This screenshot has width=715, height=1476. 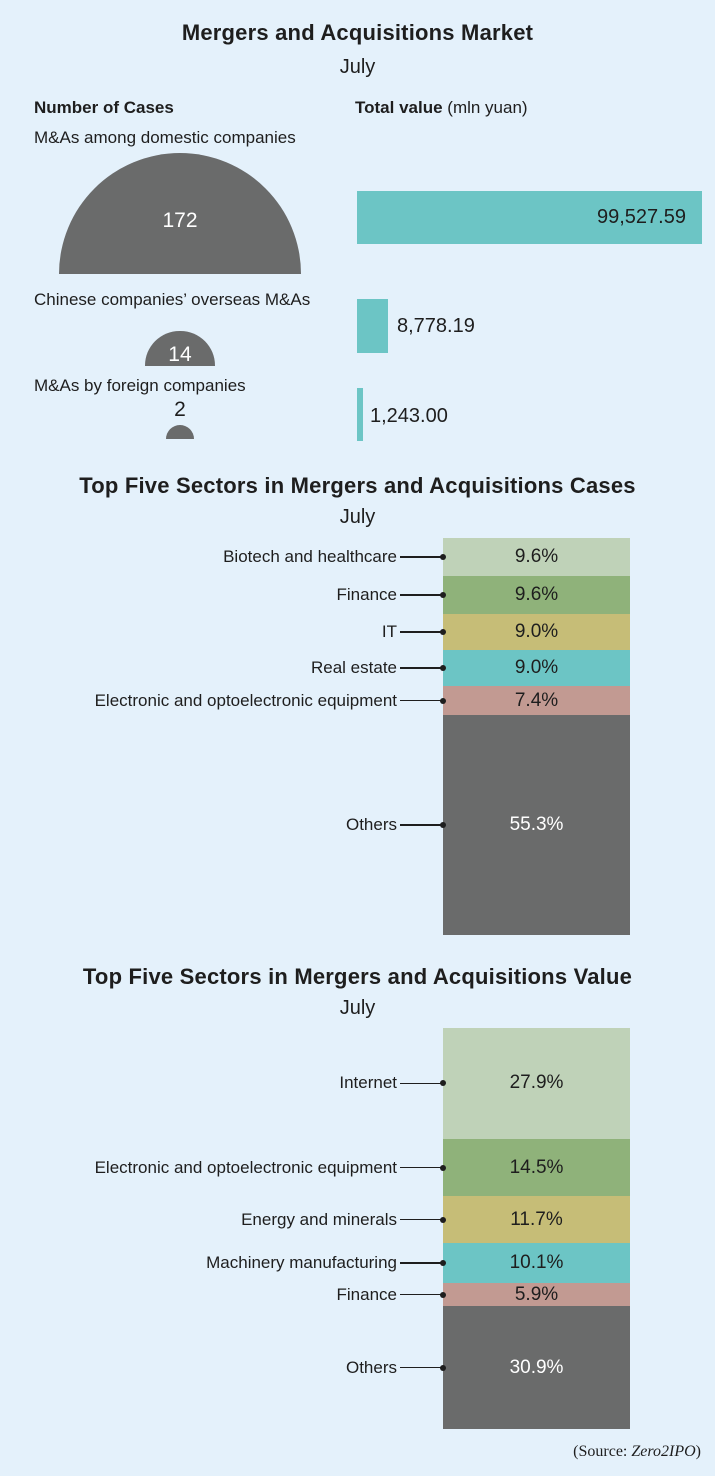 I want to click on segment-value-label: 5.9%, so click(x=536, y=1294).